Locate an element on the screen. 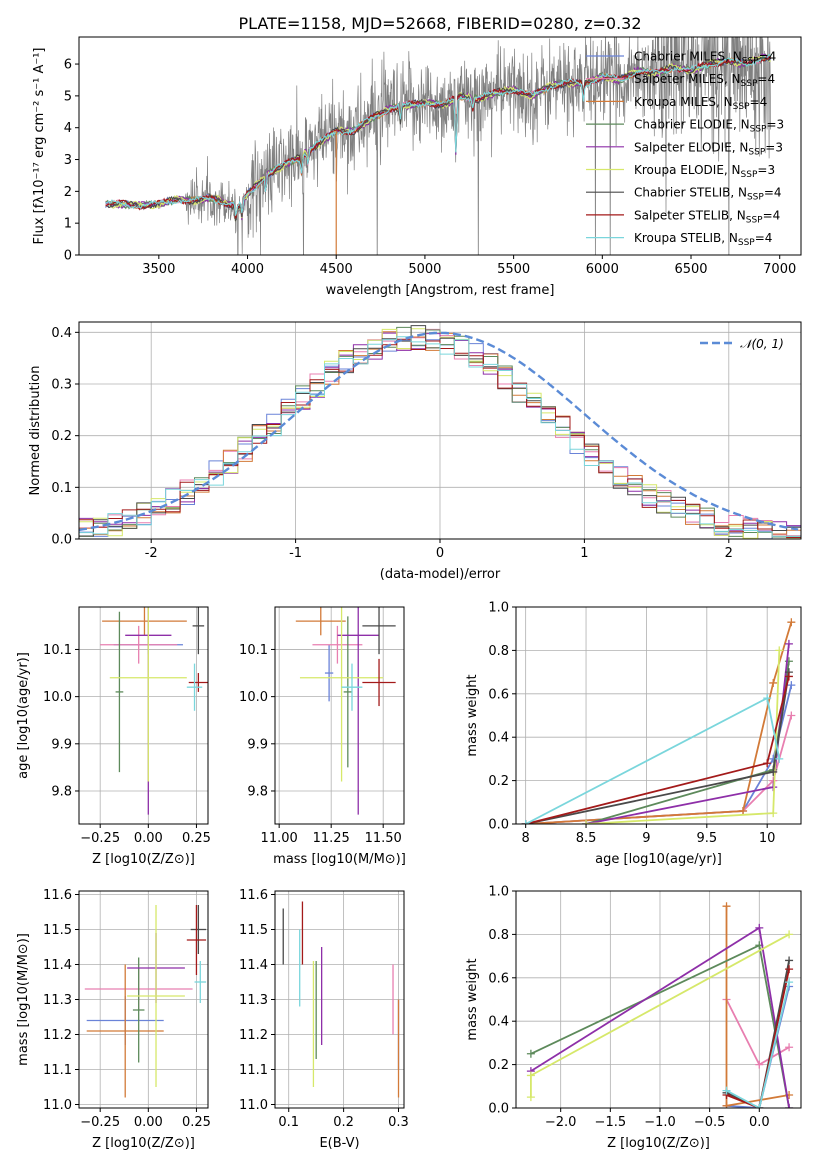 The width and height of the screenshot is (819, 1170). x-tick-label: 0.3 is located at coordinates (398, 1122).